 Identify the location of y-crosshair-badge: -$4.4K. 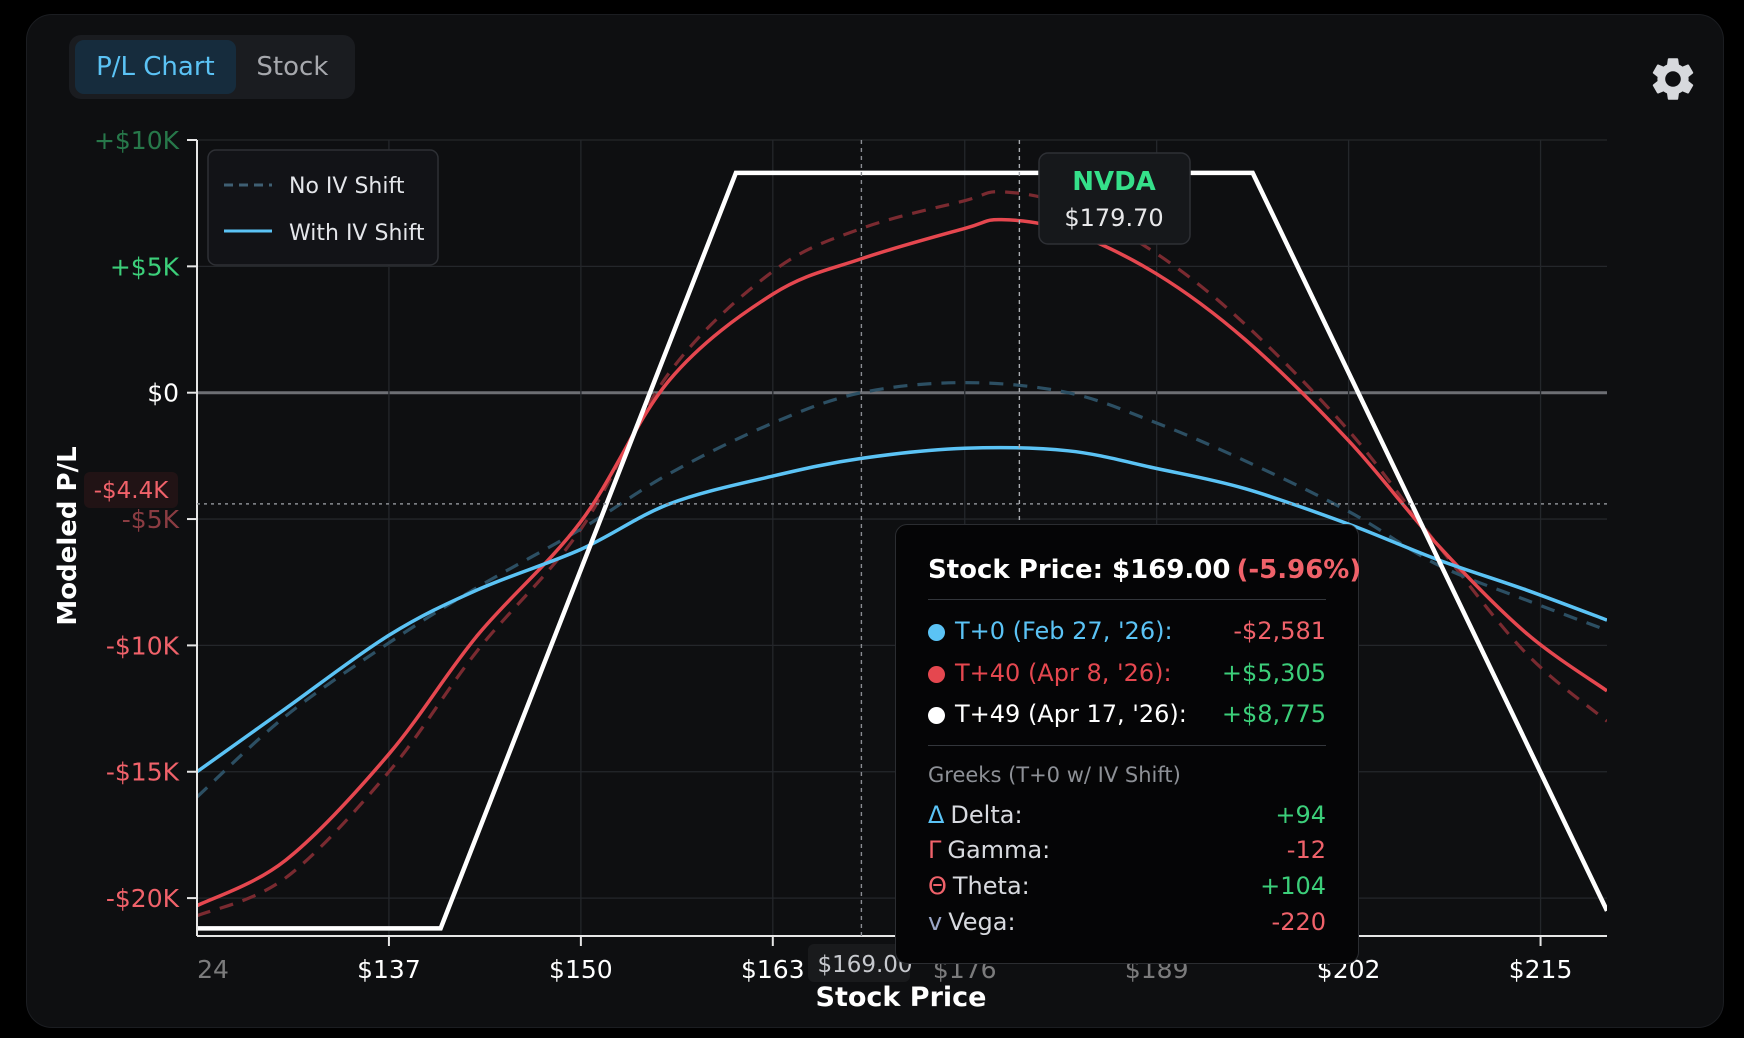
(131, 490).